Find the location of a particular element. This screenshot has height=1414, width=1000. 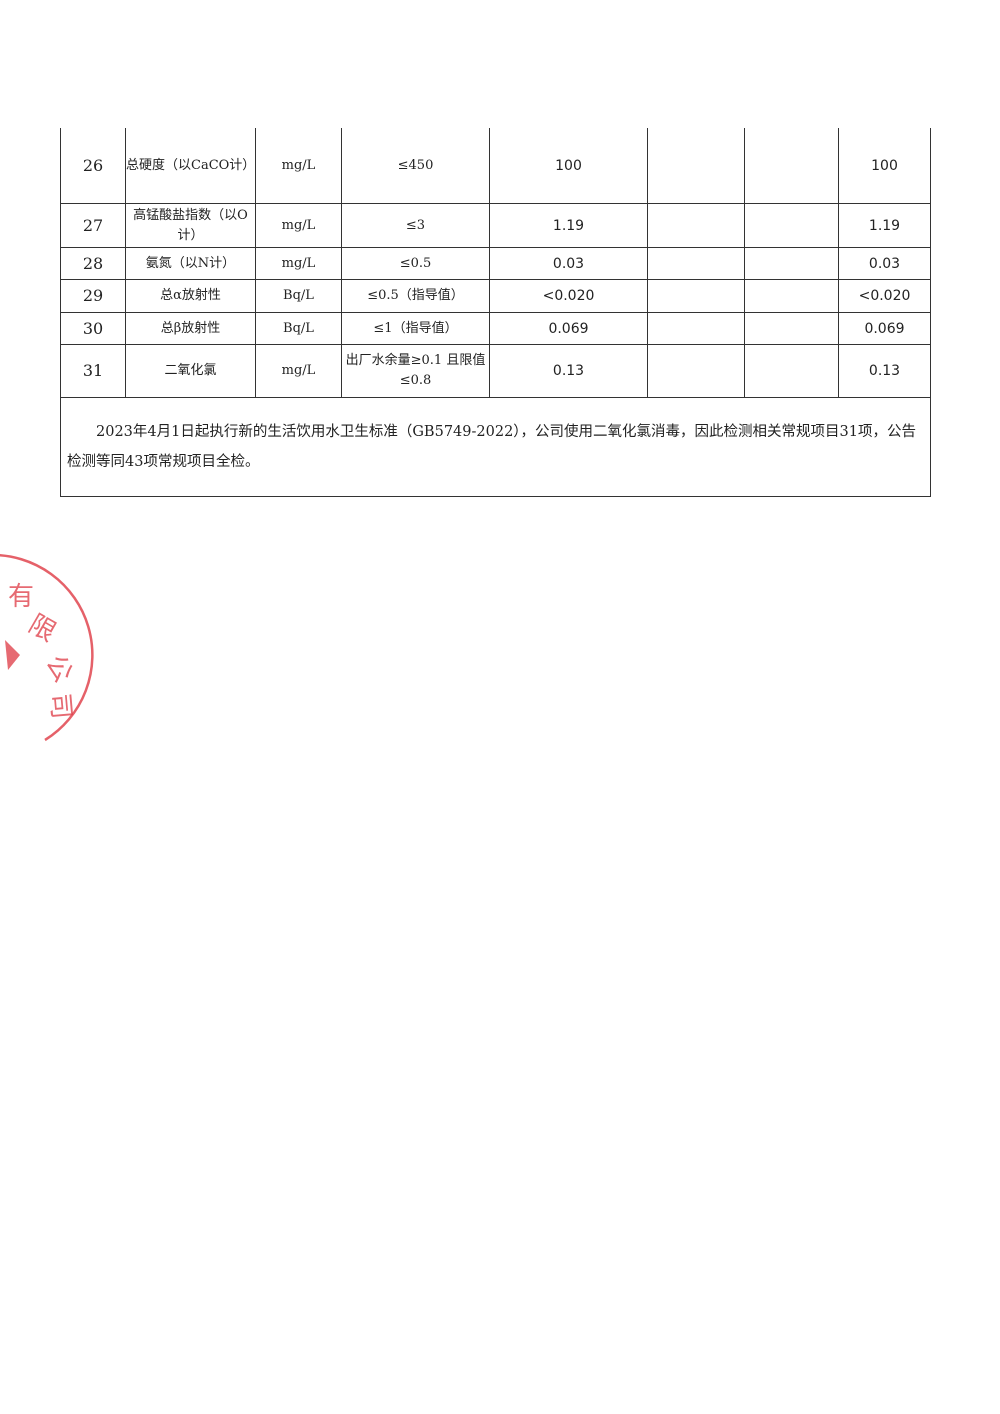

svg-text: 司 is located at coordinates (60, 706).